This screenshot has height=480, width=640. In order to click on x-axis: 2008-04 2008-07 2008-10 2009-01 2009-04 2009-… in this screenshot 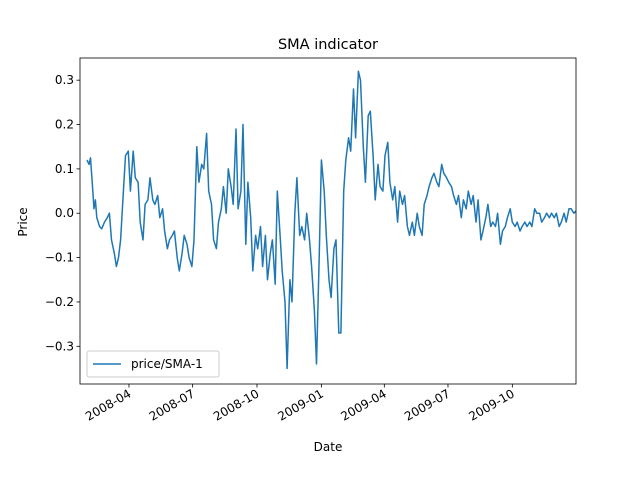, I will do `click(300, 404)`.